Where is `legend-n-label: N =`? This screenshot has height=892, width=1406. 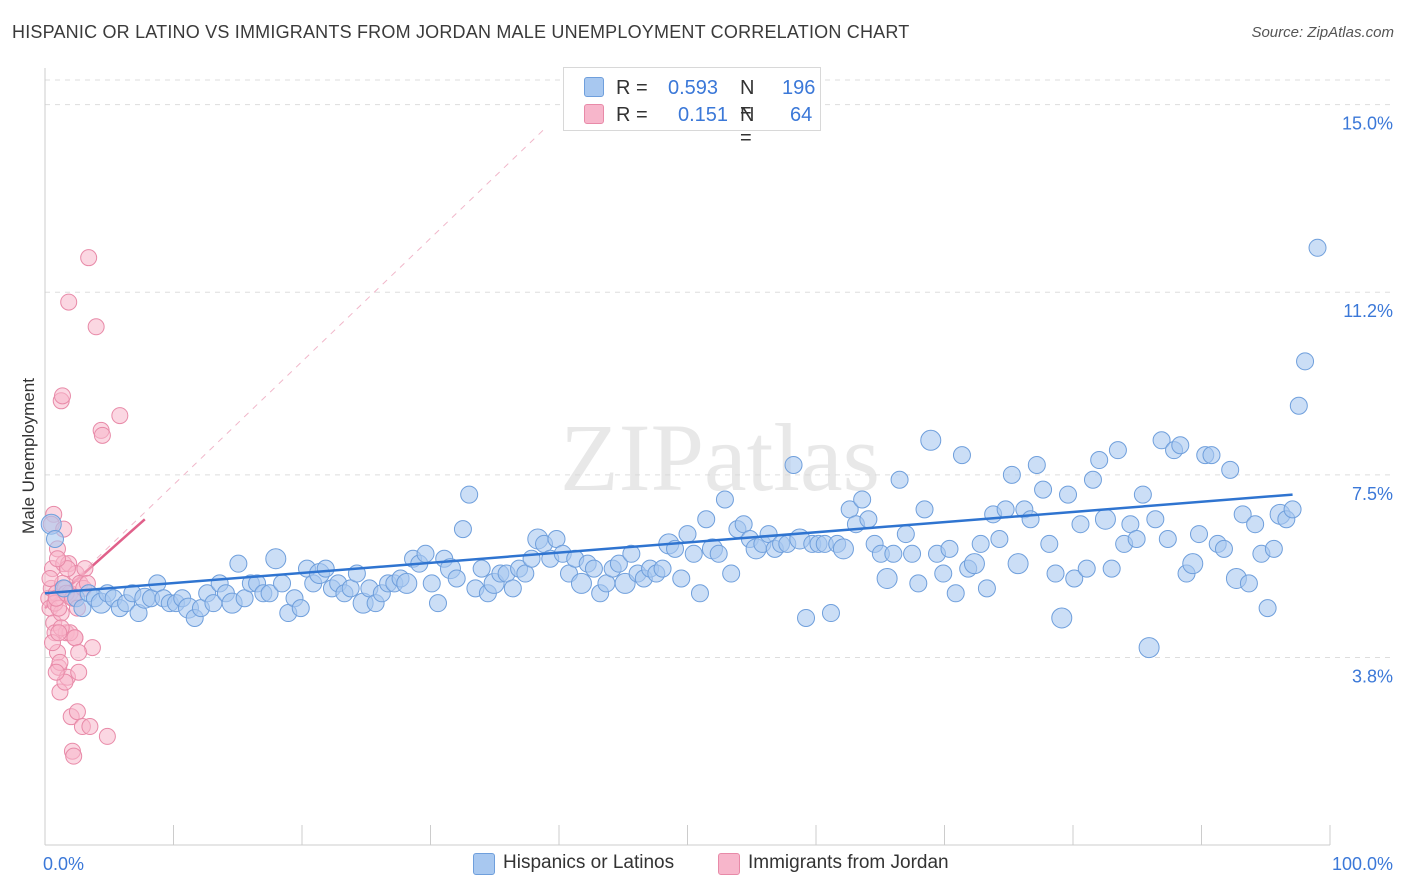 legend-n-label: N = is located at coordinates (747, 126).